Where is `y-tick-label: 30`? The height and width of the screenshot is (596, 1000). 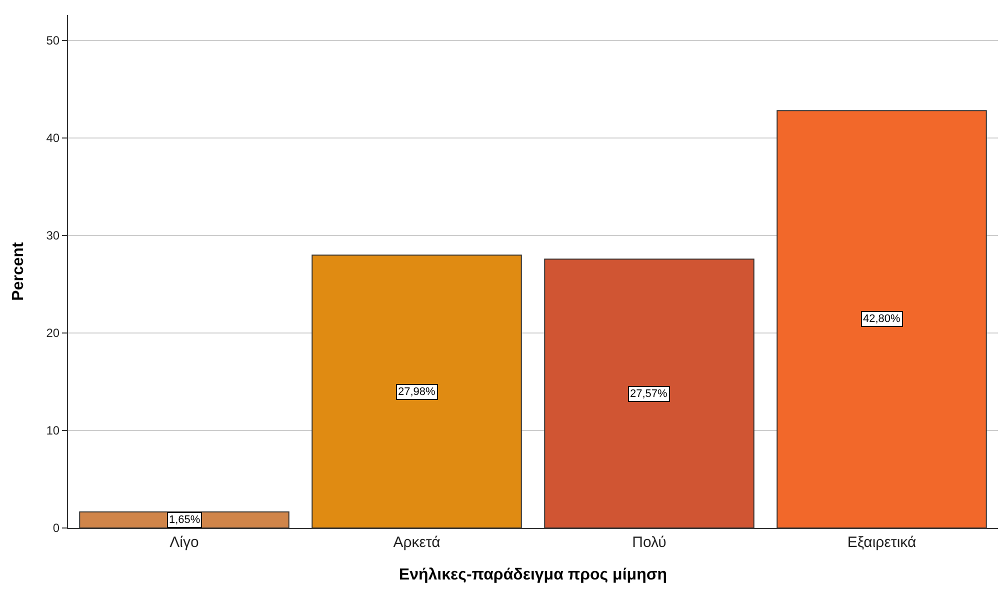
y-tick-label: 30 is located at coordinates (53, 235).